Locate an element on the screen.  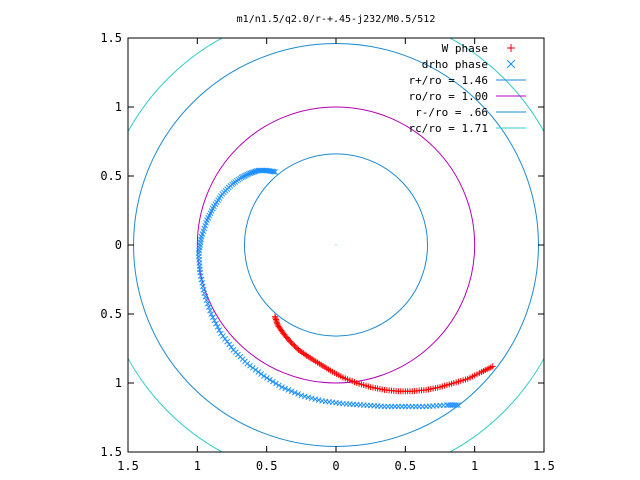
series-0-points is located at coordinates (383, 354).